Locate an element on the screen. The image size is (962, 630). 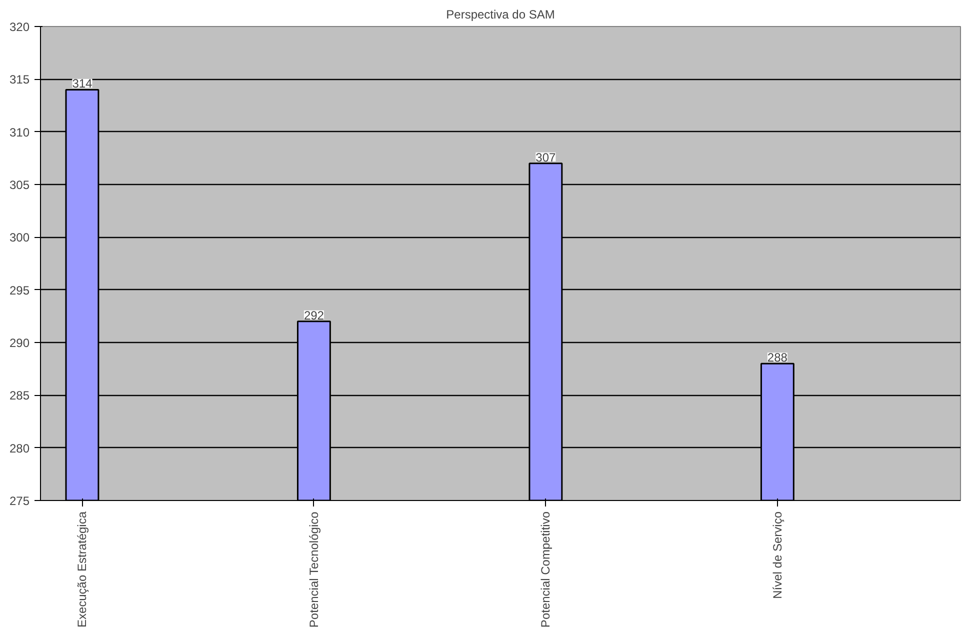
y-tick-label: 320 is located at coordinates (19, 27).